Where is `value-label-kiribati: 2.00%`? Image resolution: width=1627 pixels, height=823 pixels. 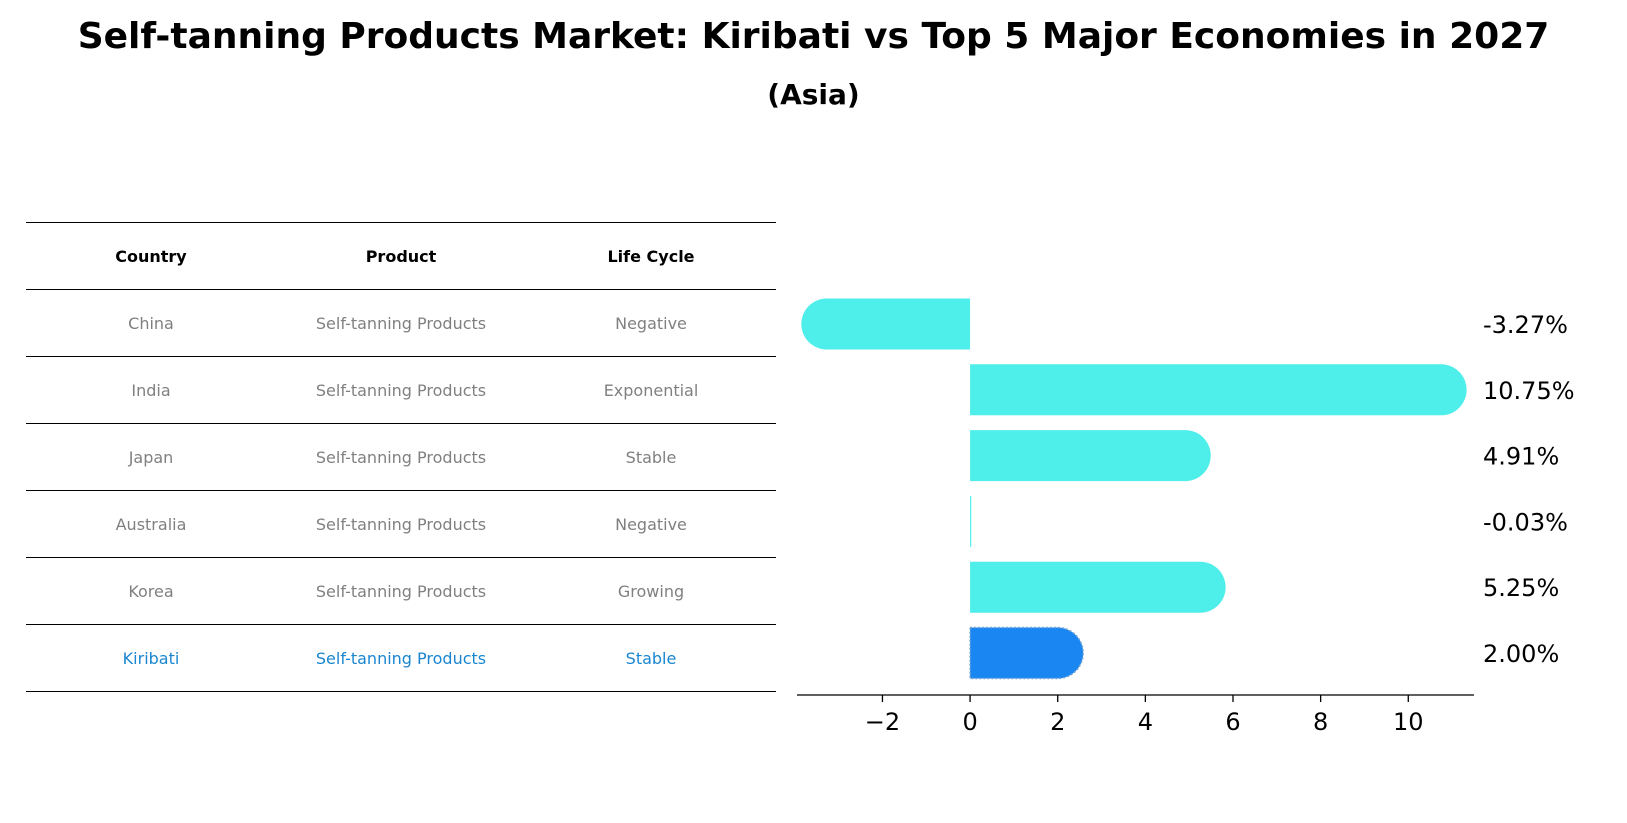 value-label-kiribati: 2.00% is located at coordinates (1521, 654).